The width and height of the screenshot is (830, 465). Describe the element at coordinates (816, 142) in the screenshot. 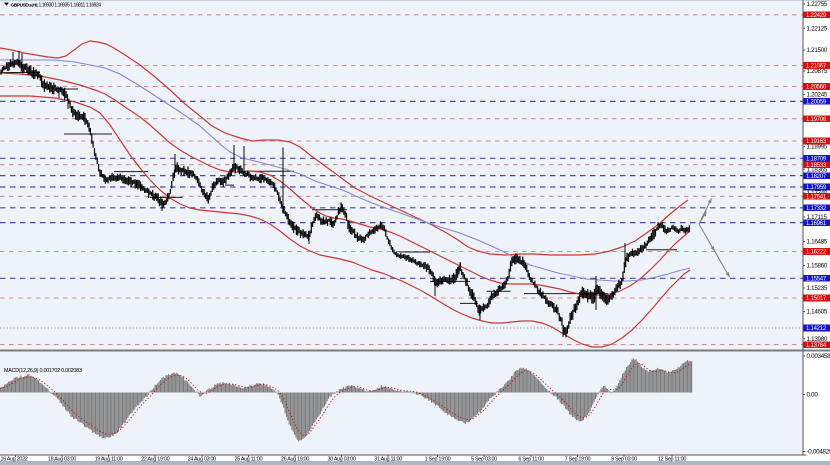

I see `svg-text: 1.19163` at that location.